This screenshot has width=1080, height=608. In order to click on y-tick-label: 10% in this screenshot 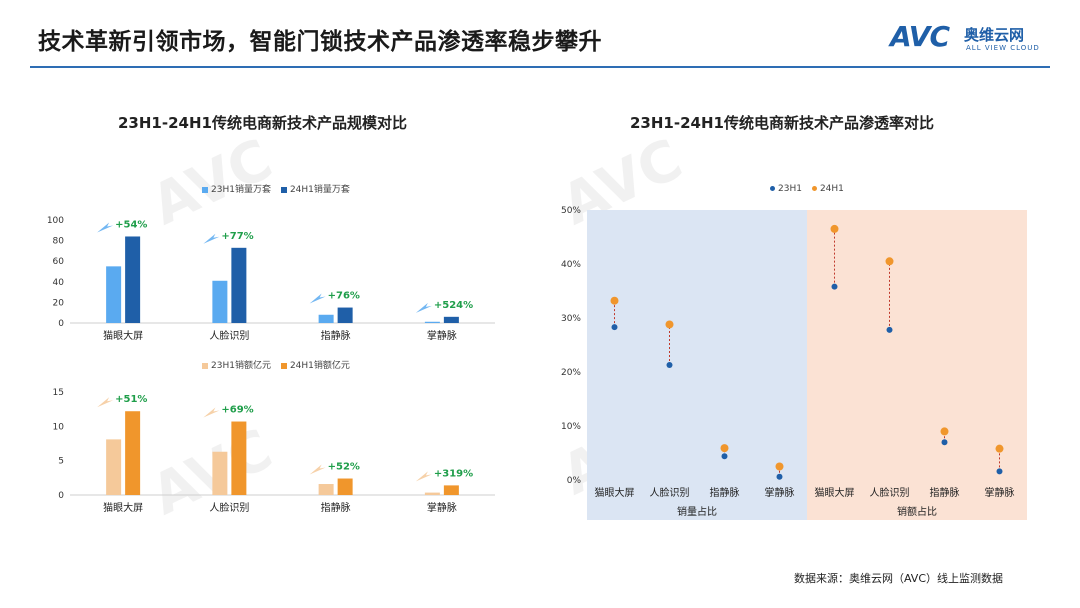, I will do `click(571, 427)`.